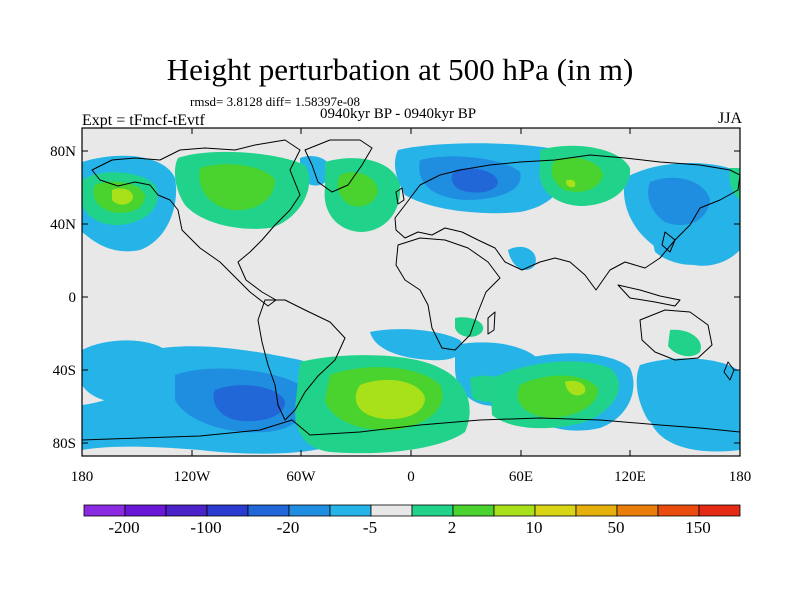 This screenshot has width=800, height=600. Describe the element at coordinates (63, 298) in the screenshot. I see `lat-labels: 80N 40N 0 40S 80S` at that location.